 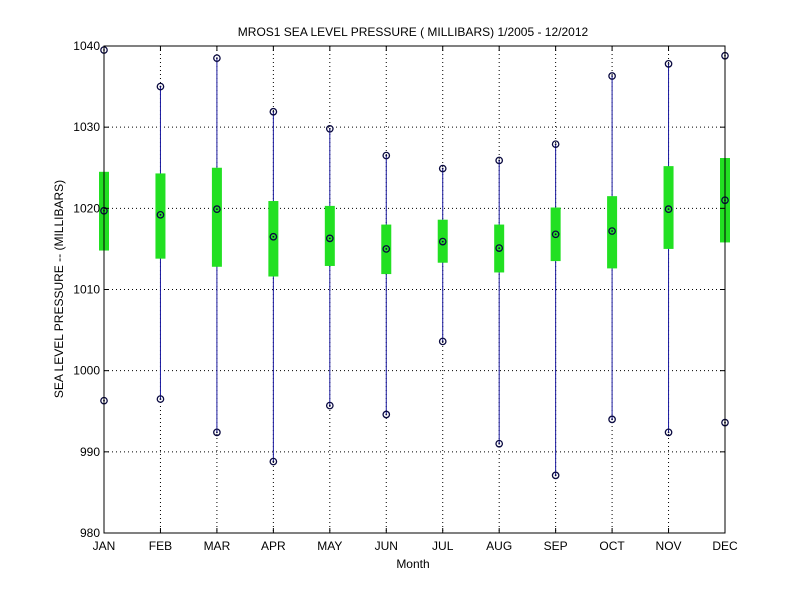 I want to click on x-tick-label: JAN, so click(x=104, y=546).